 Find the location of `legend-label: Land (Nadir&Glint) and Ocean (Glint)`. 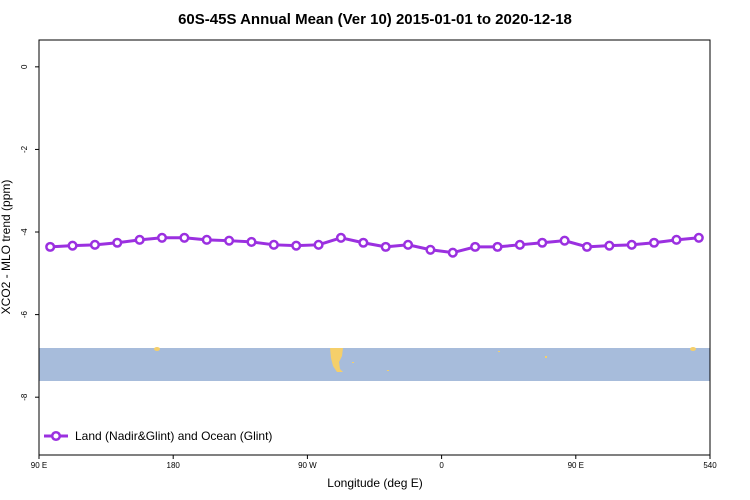

legend-label: Land (Nadir&Glint) and Ocean (Glint) is located at coordinates (173, 436).